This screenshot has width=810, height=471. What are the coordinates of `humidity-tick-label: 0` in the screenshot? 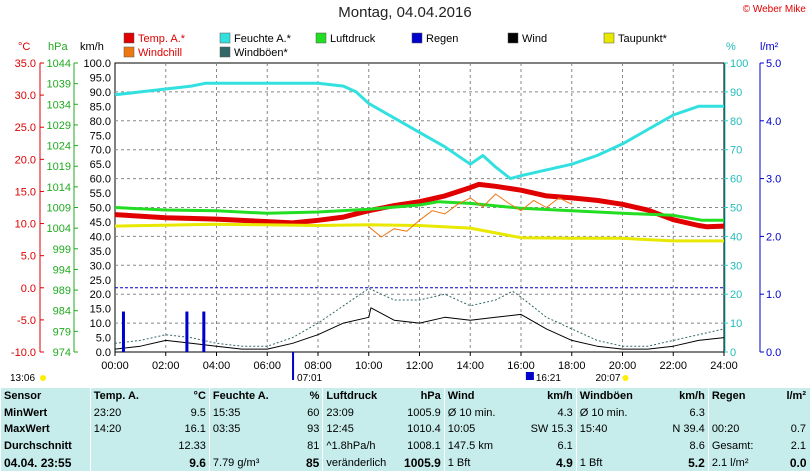 It's located at (733, 353).